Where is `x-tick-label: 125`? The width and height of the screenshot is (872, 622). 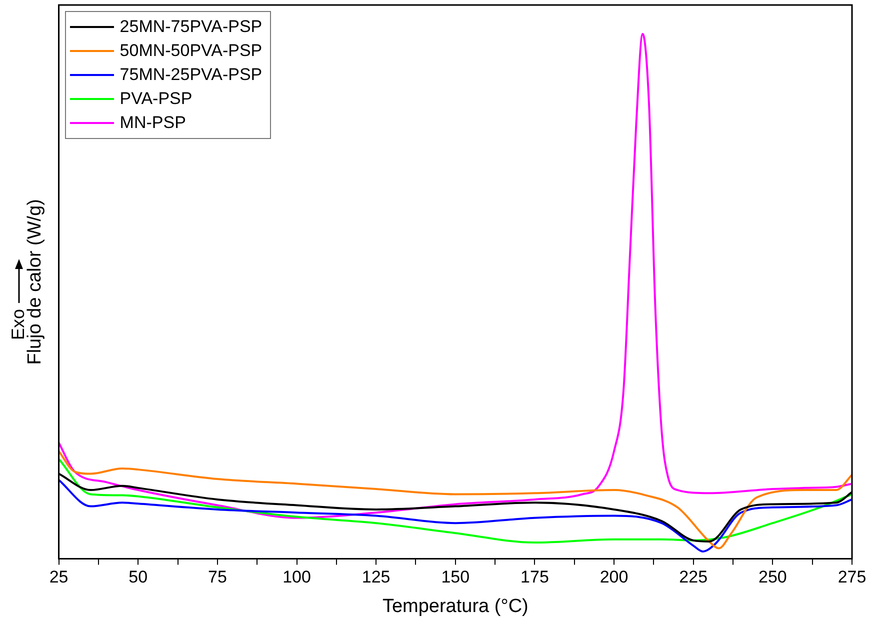 x-tick-label: 125 is located at coordinates (376, 577).